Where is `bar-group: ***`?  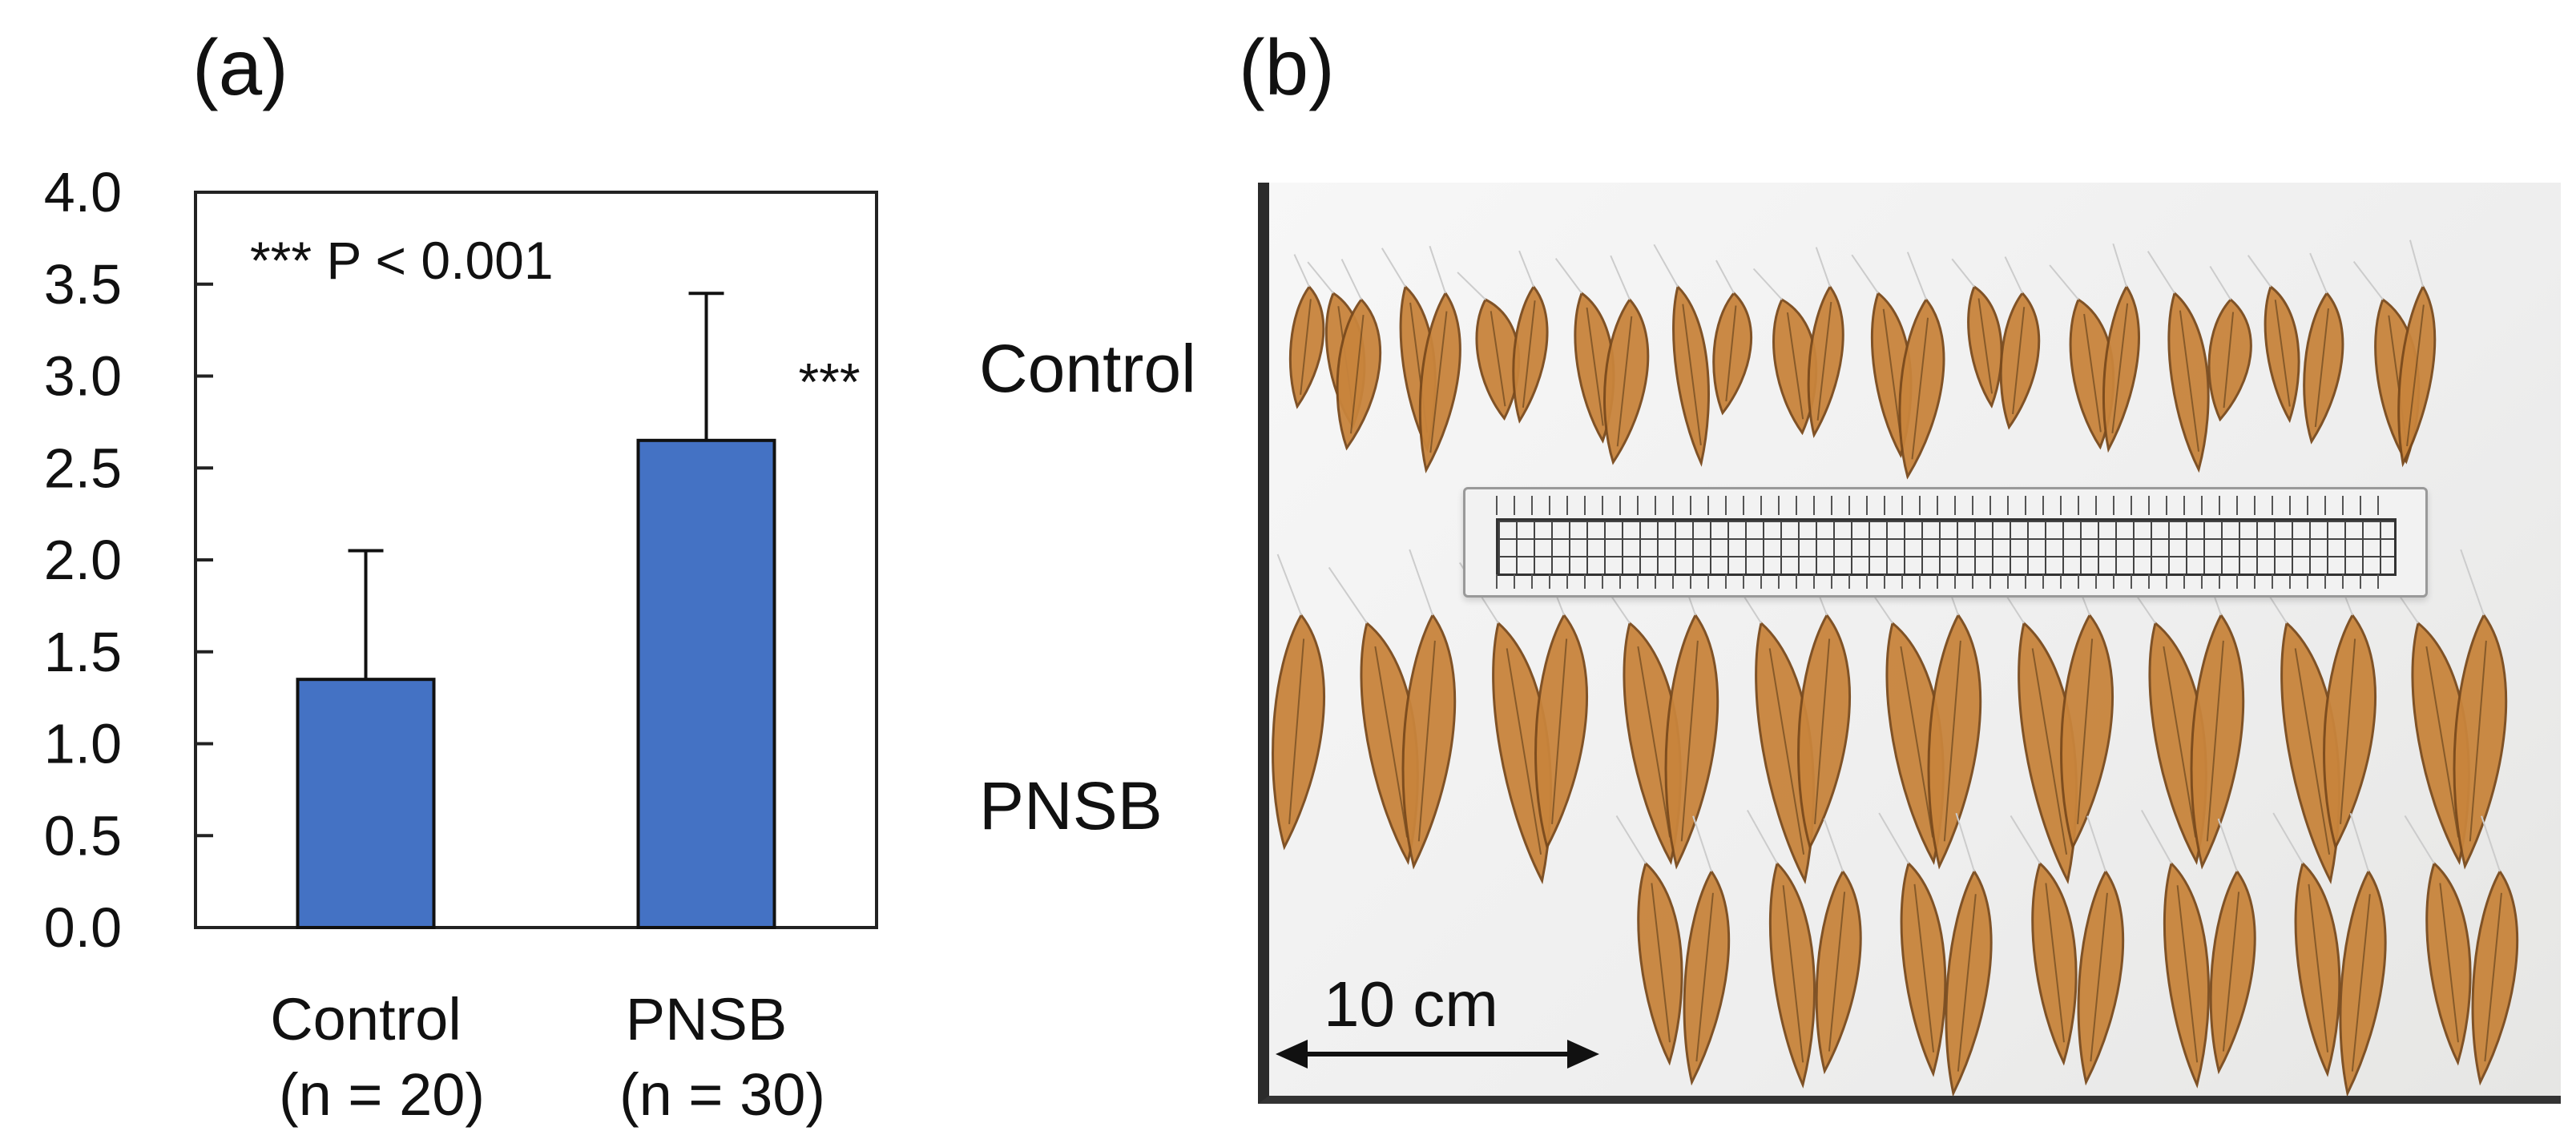
bar-group: *** is located at coordinates (578, 610).